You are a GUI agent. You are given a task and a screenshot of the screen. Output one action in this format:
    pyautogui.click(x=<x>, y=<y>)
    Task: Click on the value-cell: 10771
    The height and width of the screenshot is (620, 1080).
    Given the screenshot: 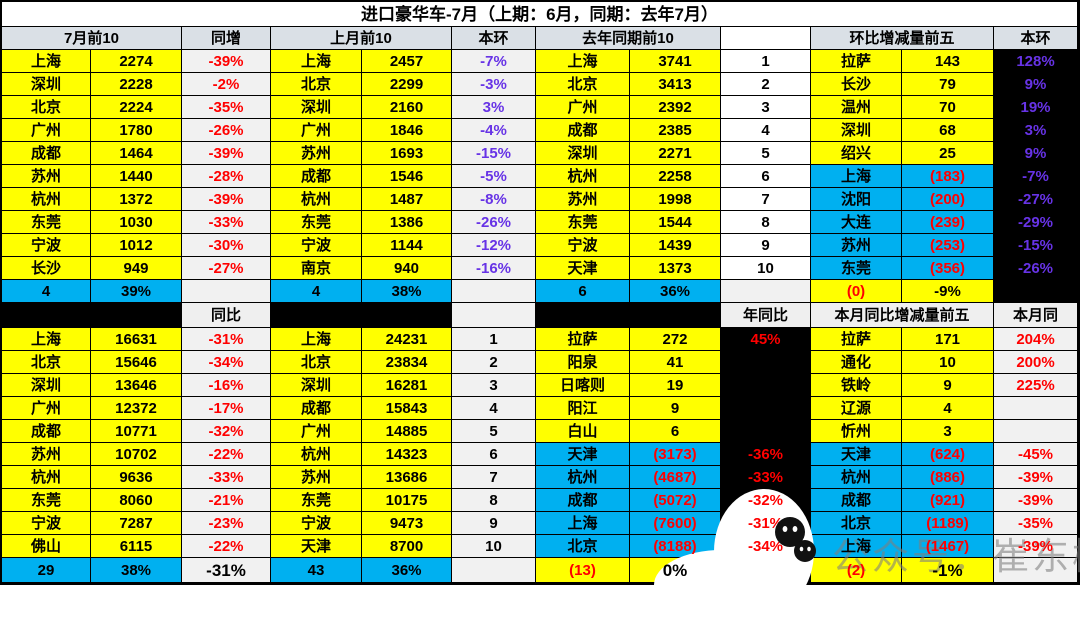 What is the action you would take?
    pyautogui.click(x=136, y=431)
    